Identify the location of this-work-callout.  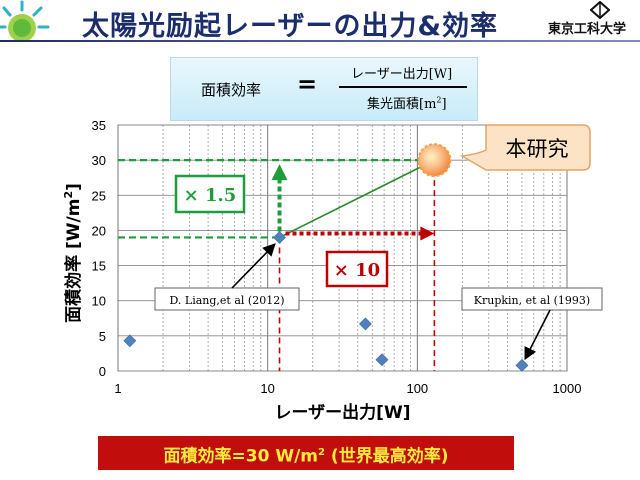
(525, 147).